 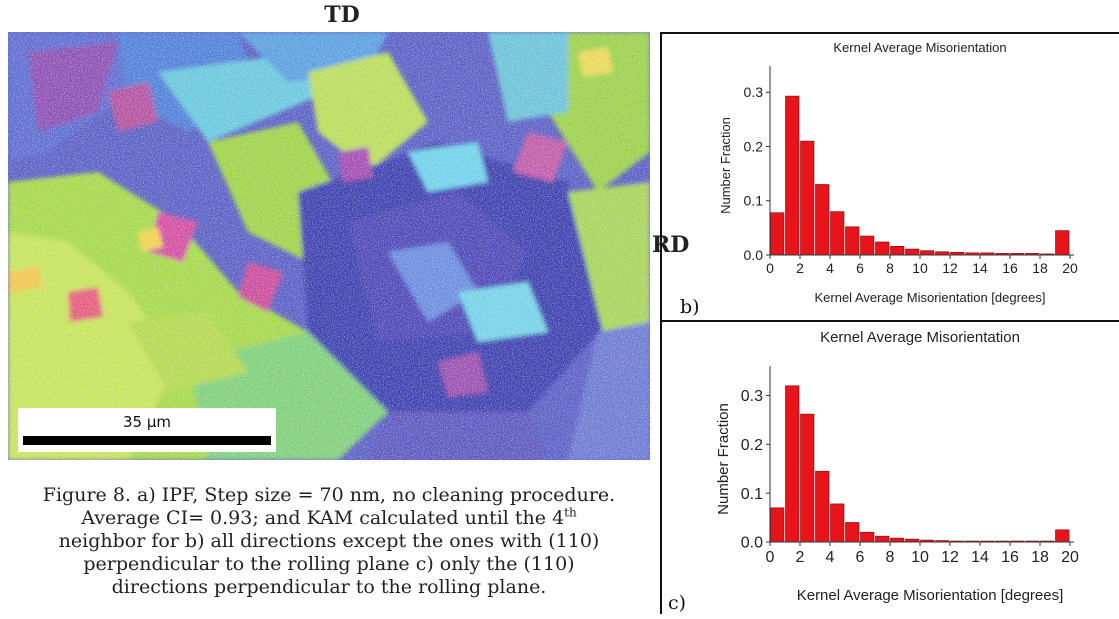 What do you see at coordinates (147, 440) in the screenshot?
I see `scale-bar-line` at bounding box center [147, 440].